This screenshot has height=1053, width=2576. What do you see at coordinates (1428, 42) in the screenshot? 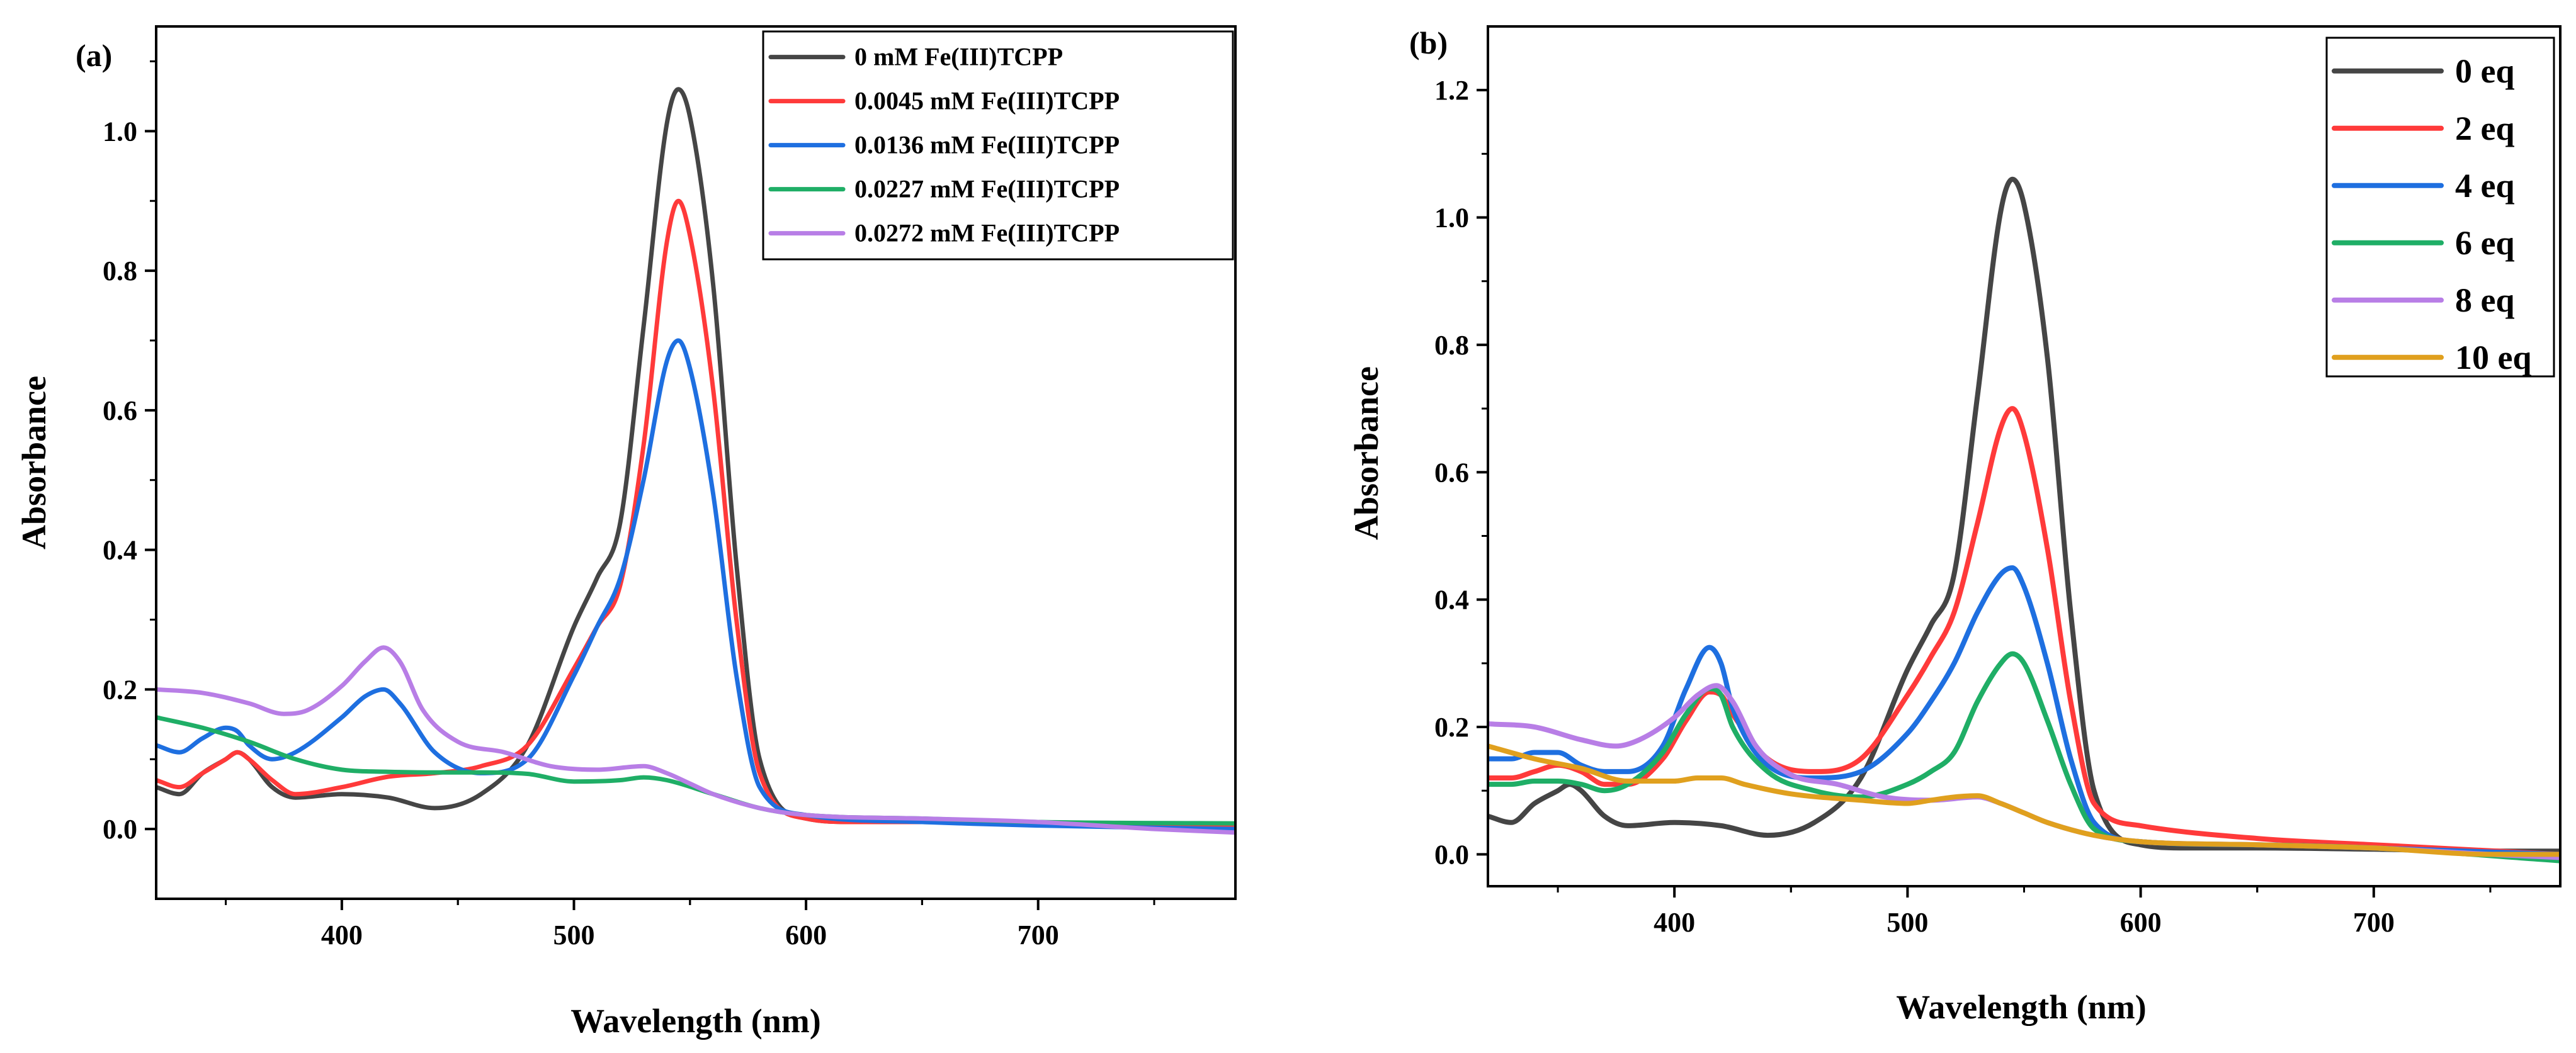
I see `panel-label: (b)` at bounding box center [1428, 42].